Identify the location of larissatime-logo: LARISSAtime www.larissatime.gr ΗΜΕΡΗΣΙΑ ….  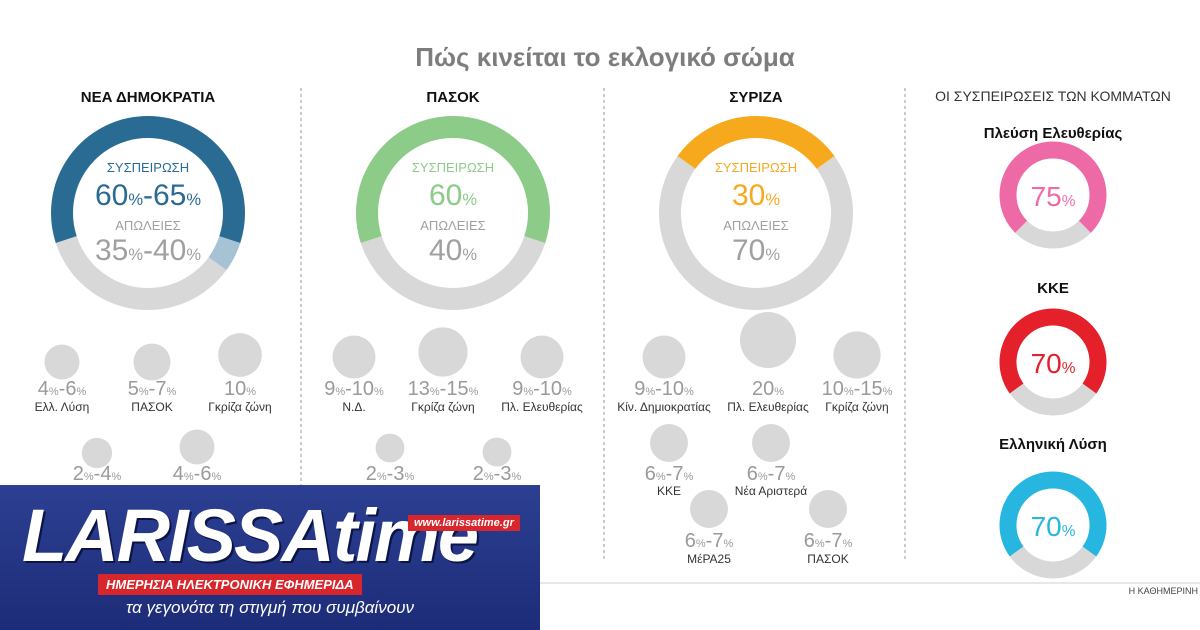
(270, 557).